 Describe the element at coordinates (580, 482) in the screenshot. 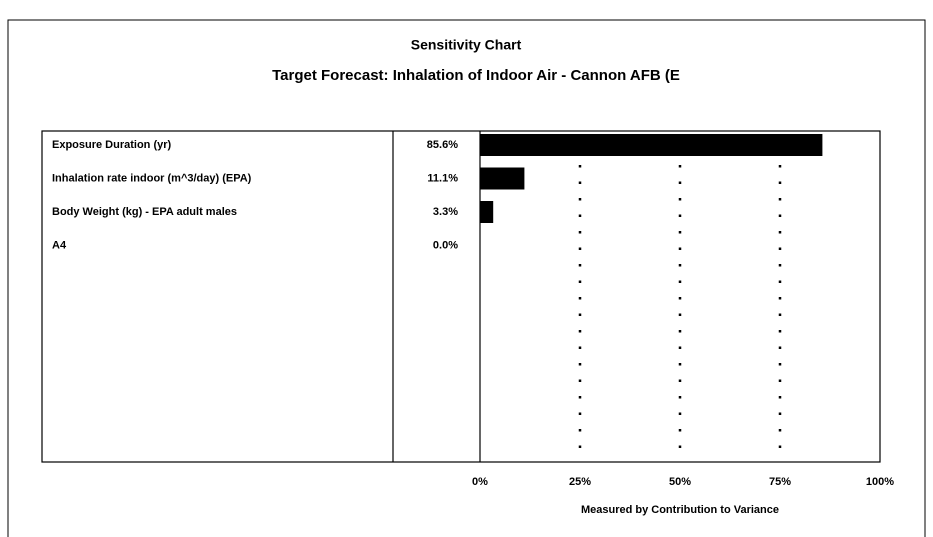

I see `x-tick-label: 25%` at that location.